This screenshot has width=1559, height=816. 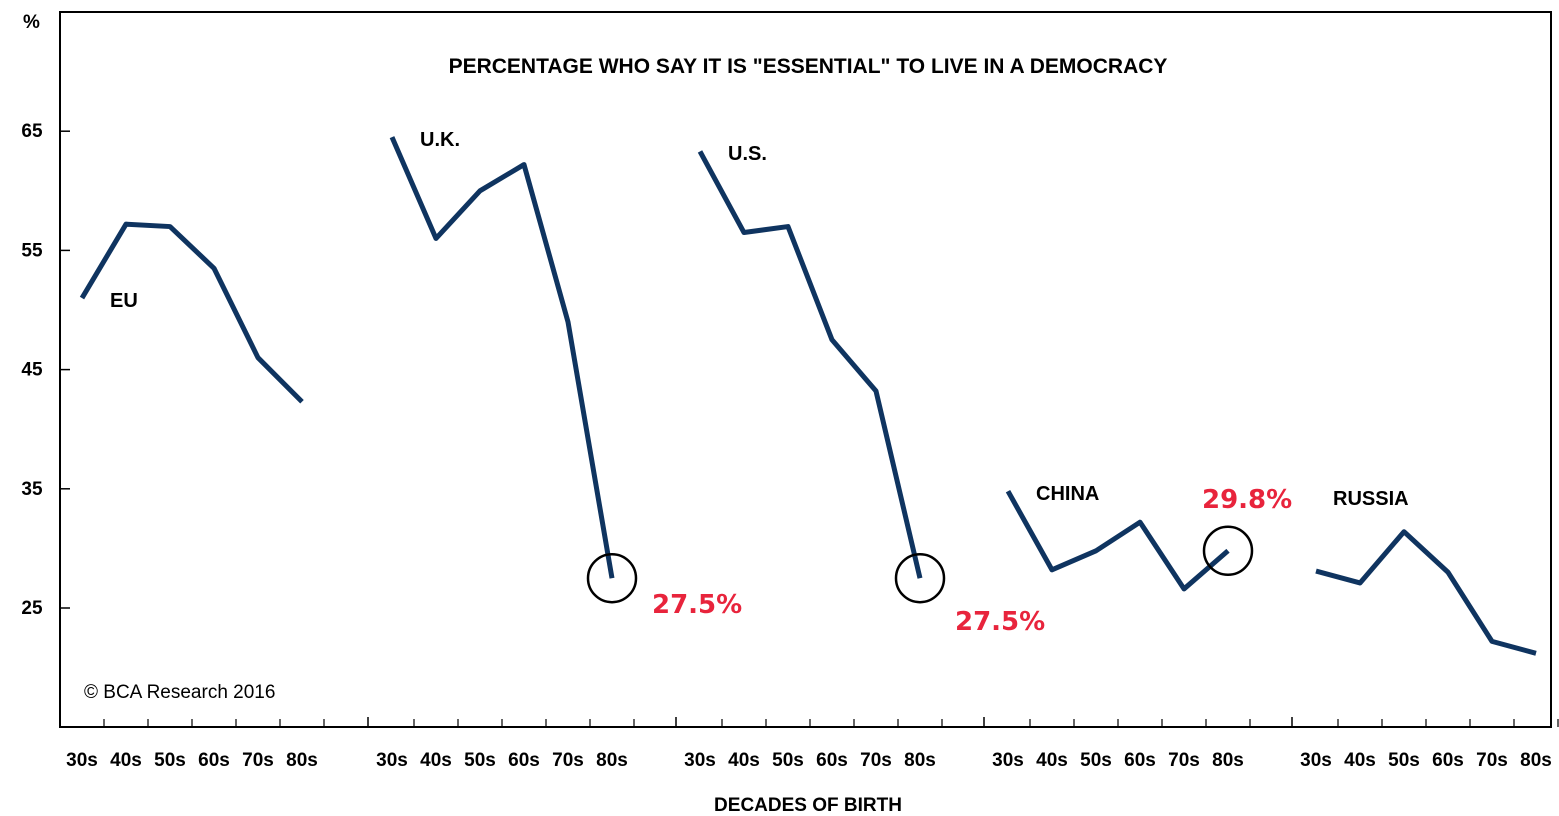 I want to click on y-tick-label: 55, so click(x=32, y=250).